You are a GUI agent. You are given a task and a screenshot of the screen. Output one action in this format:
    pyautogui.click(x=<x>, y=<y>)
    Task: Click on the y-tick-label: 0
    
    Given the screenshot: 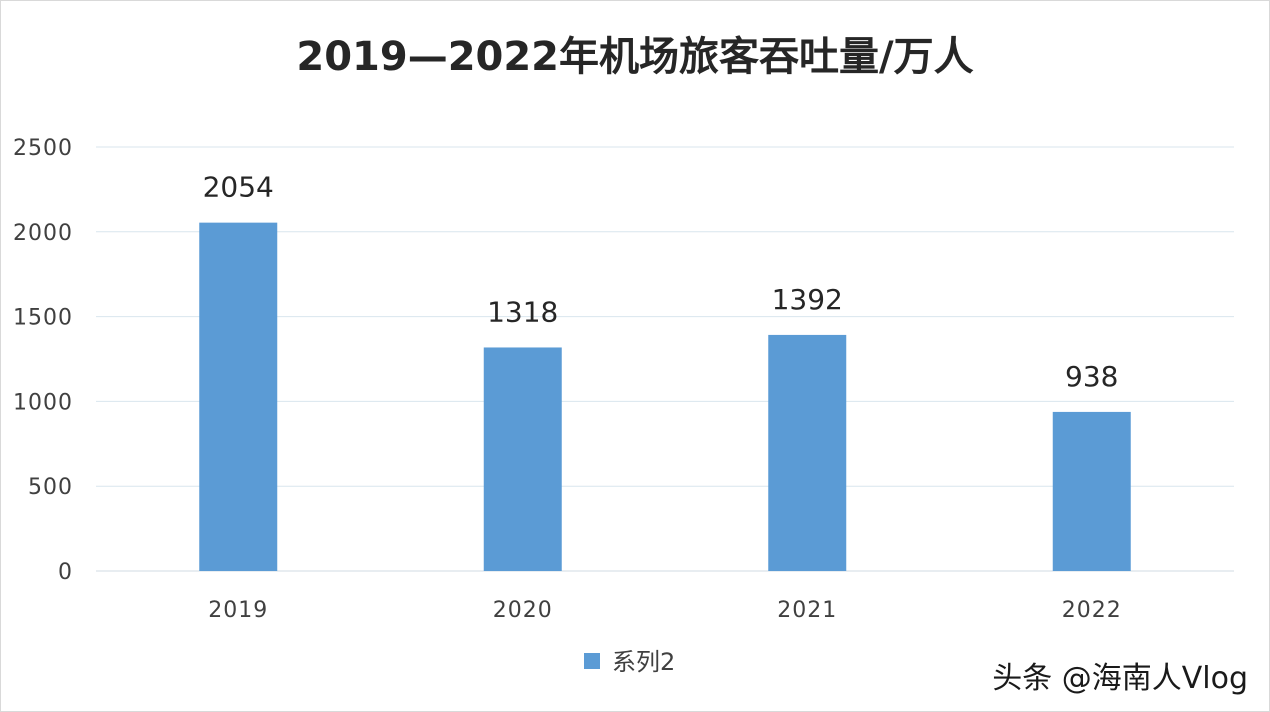 What is the action you would take?
    pyautogui.click(x=65, y=572)
    